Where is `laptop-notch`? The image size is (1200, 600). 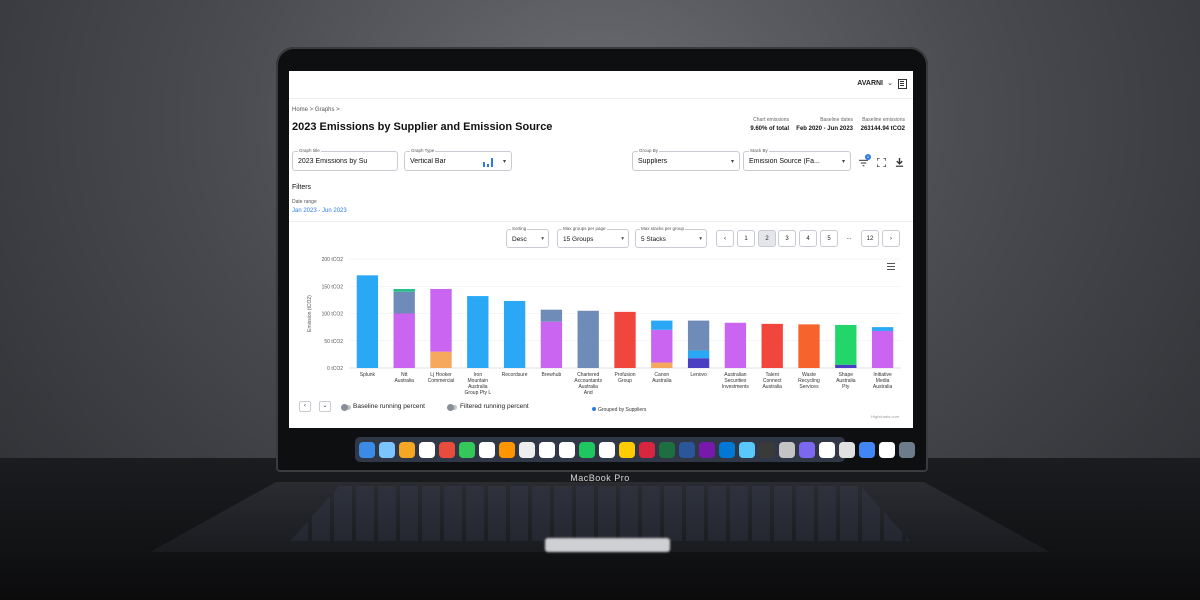
laptop-notch is located at coordinates (607, 545).